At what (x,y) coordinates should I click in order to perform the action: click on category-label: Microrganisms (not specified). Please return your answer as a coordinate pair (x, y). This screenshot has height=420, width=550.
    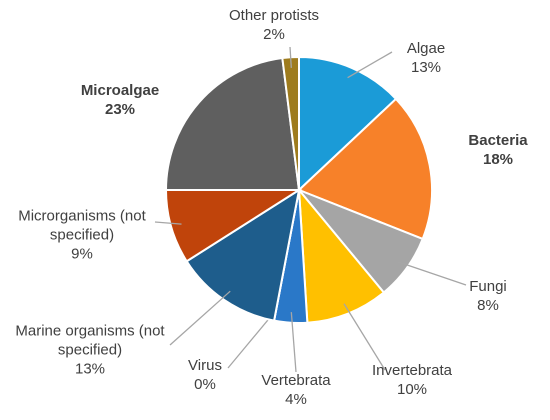
    Looking at the image, I should click on (82, 225).